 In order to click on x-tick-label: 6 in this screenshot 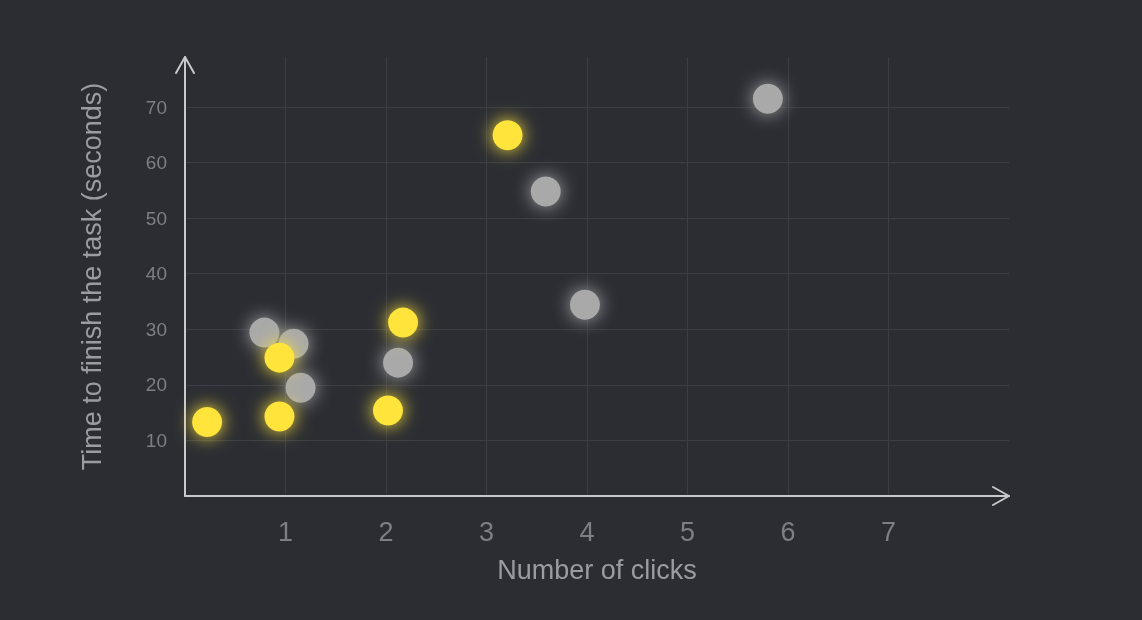, I will do `click(788, 531)`.